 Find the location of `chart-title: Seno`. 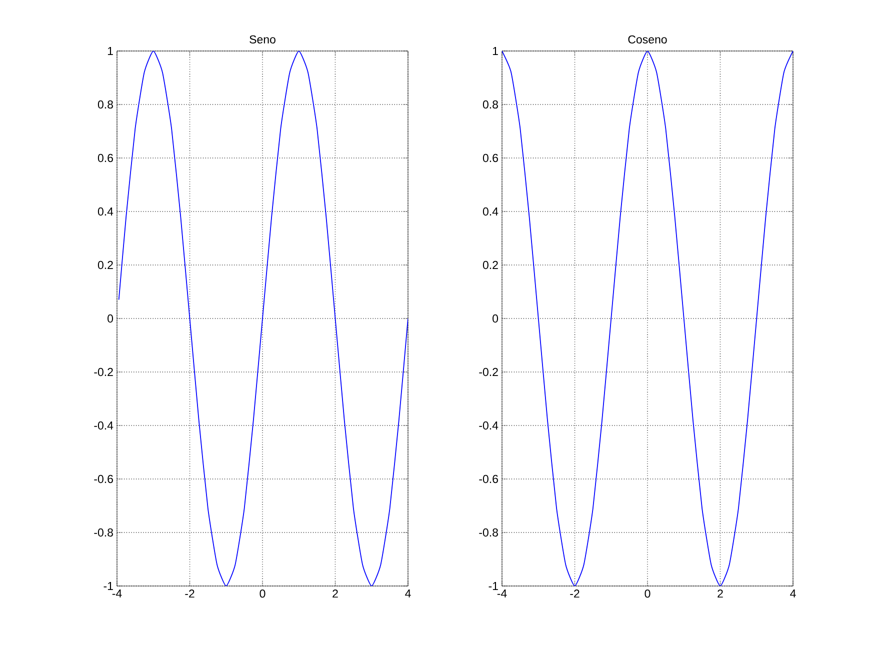

chart-title: Seno is located at coordinates (263, 39).